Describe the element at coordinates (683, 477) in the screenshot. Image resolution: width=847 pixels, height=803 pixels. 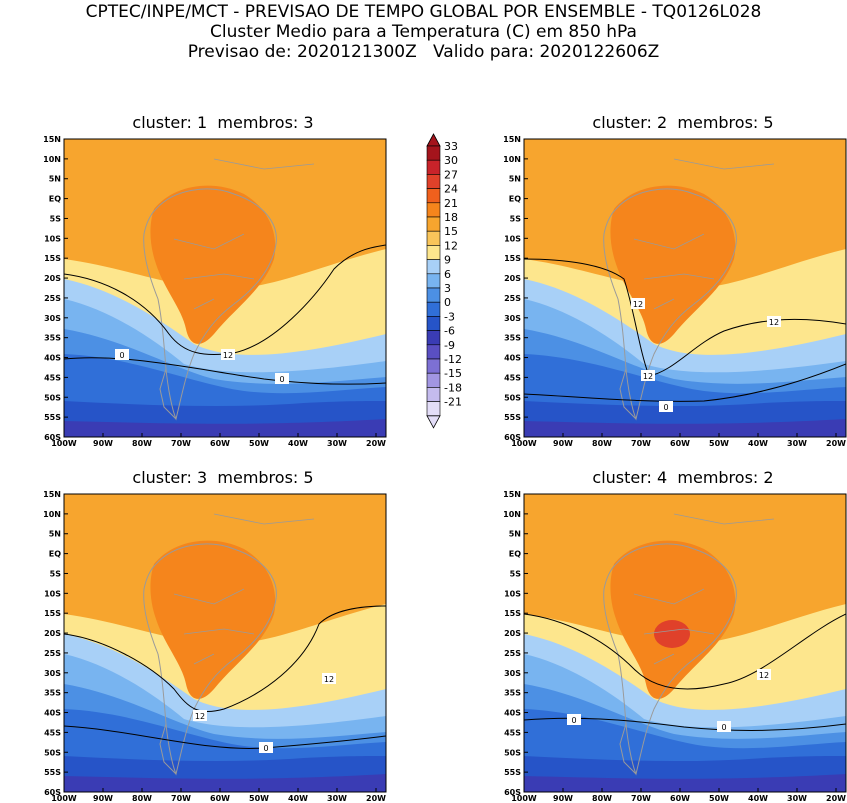
I see `panel-4-title: cluster: 4 membros: 2` at that location.